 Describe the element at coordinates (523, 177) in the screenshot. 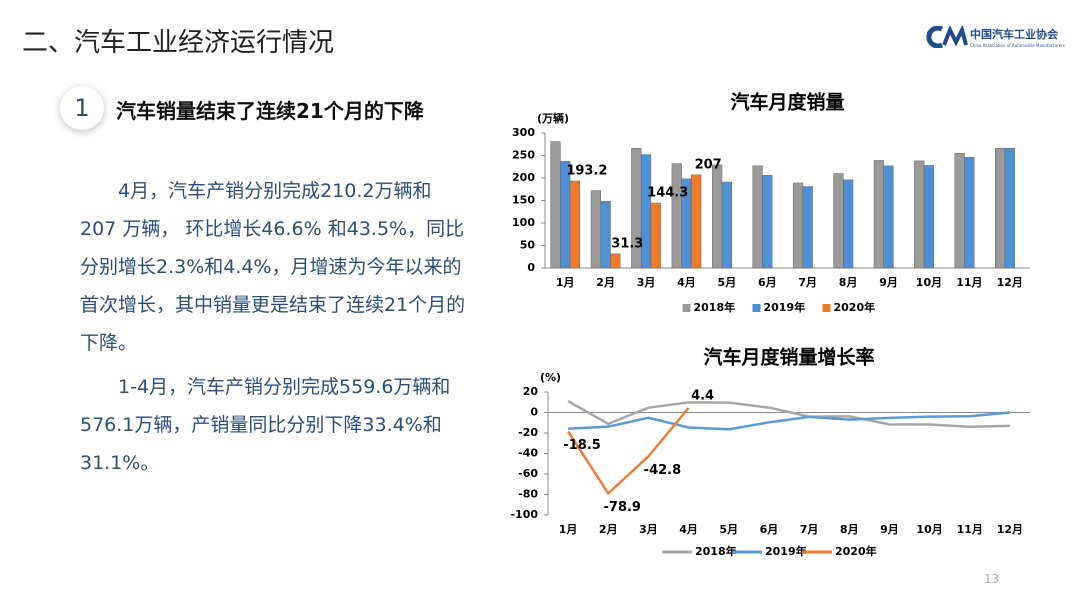

I see `y-tick-label: 200` at that location.